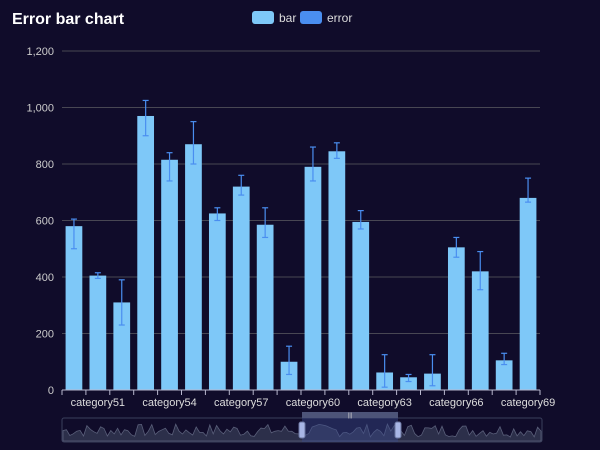 The height and width of the screenshot is (450, 600). Describe the element at coordinates (263, 17) in the screenshot. I see `legend-swatch-bar` at that location.